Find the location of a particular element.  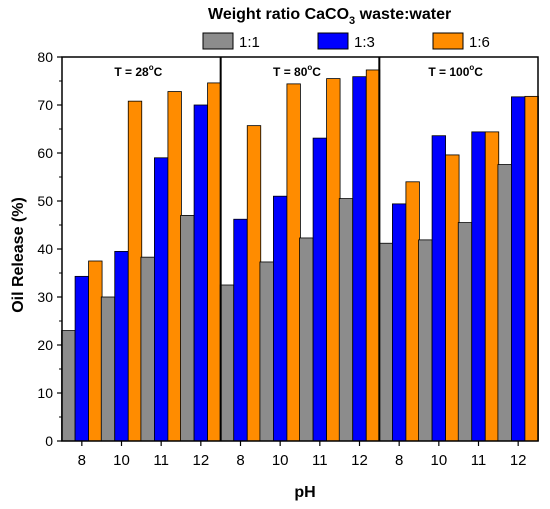

x-axis-label: pH is located at coordinates (304, 492).